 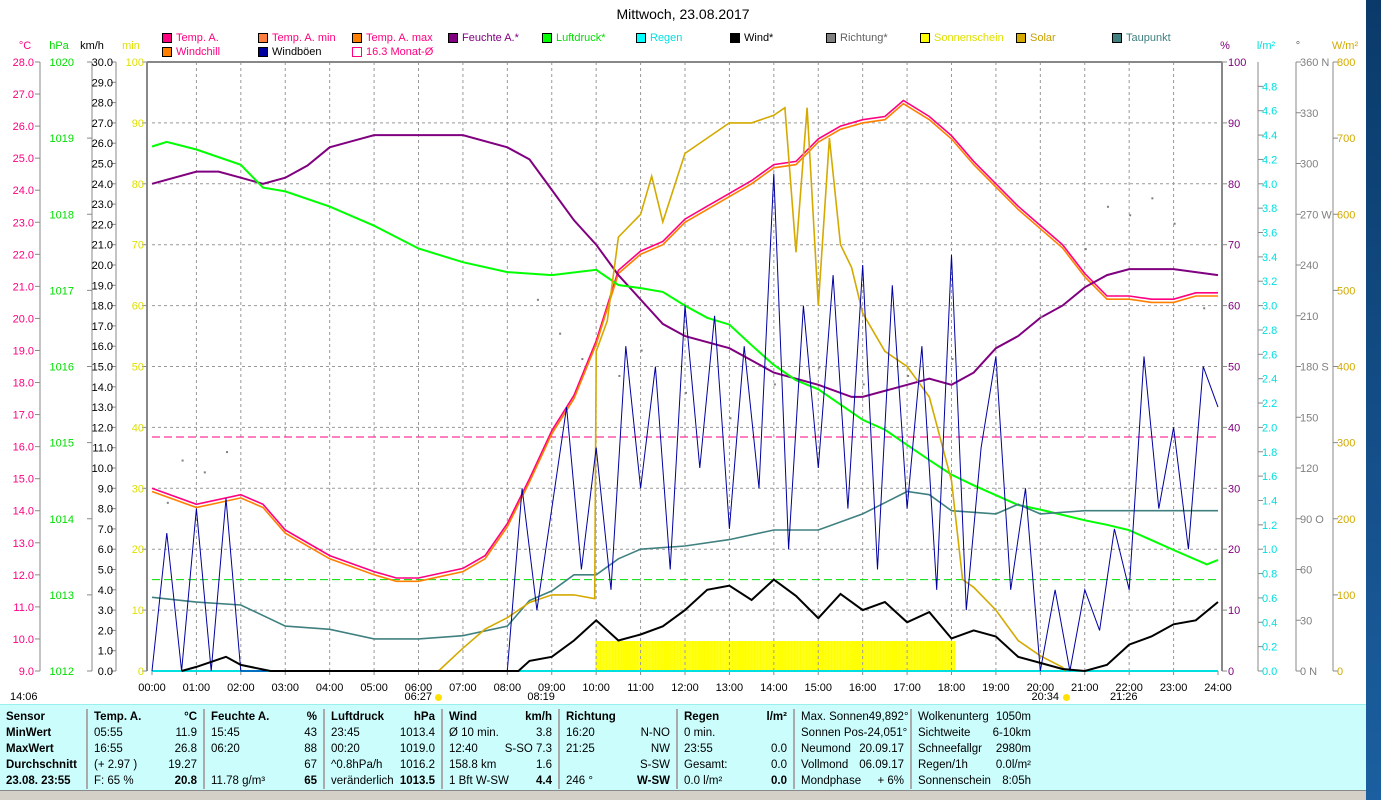 What do you see at coordinates (1269, 160) in the screenshot?
I see `rain-tick-label: 4.2` at bounding box center [1269, 160].